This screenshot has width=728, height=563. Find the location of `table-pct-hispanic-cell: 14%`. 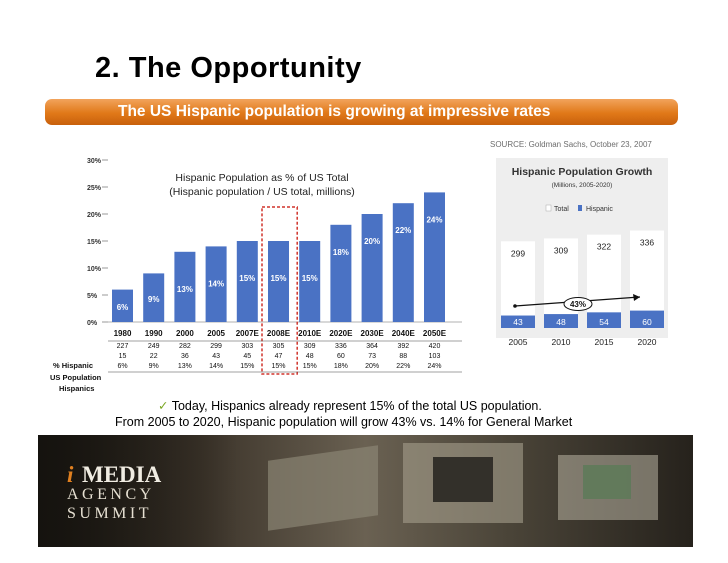

table-pct-hispanic-cell: 14% is located at coordinates (216, 366).